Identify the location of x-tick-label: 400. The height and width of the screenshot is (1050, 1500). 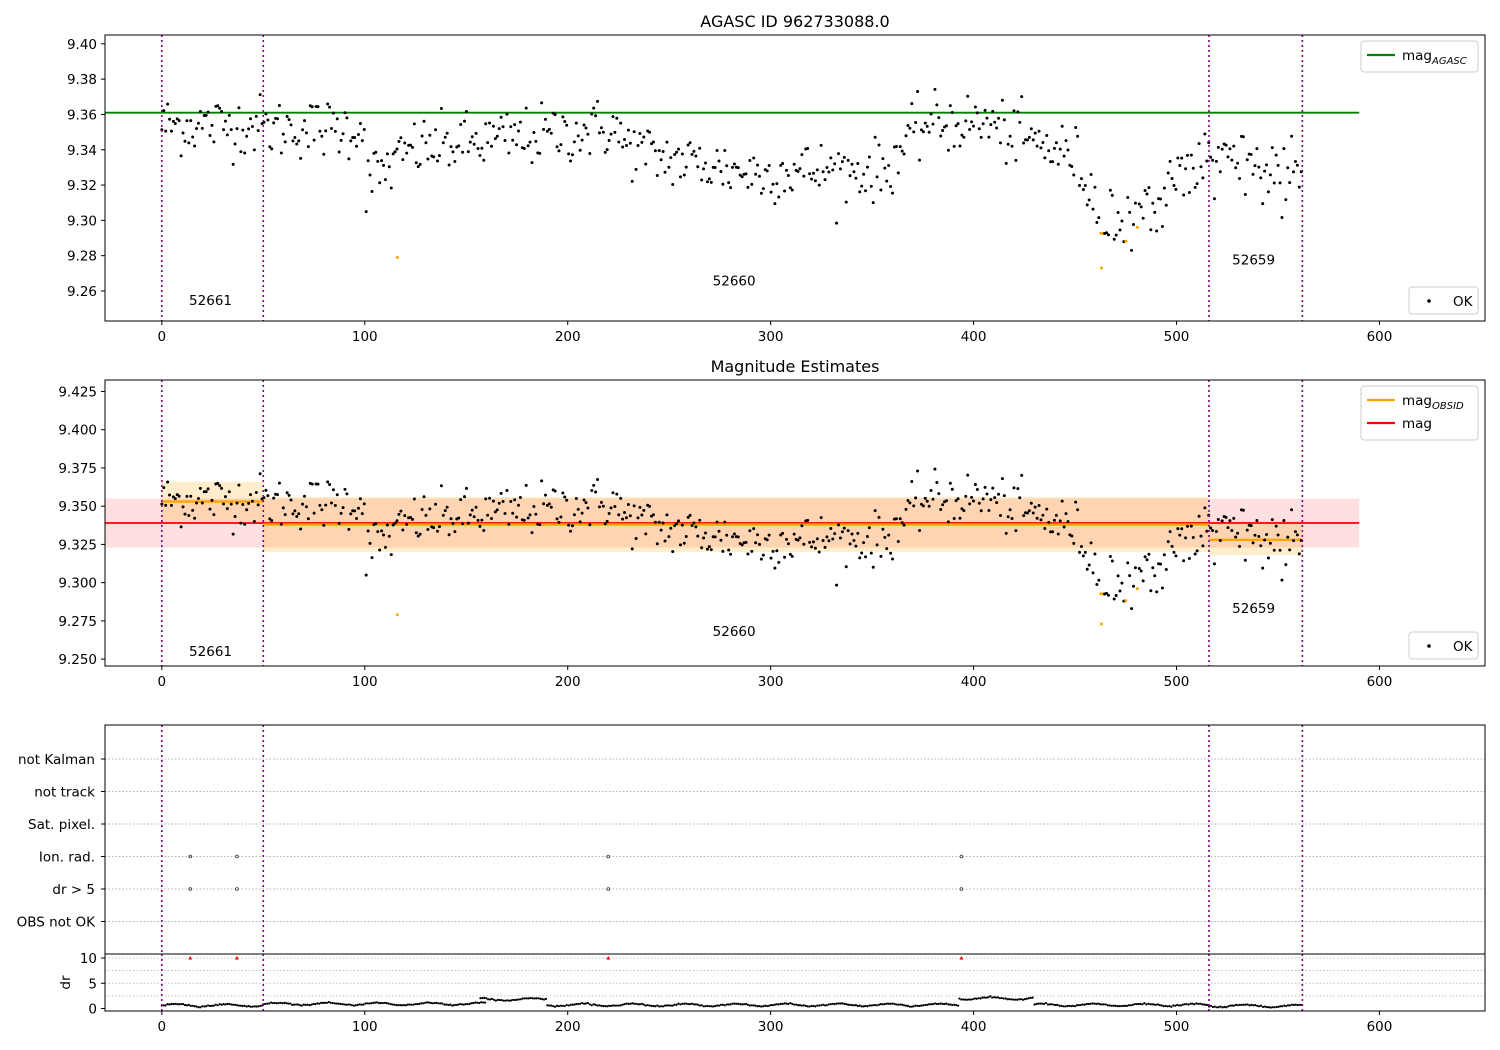
(974, 1027).